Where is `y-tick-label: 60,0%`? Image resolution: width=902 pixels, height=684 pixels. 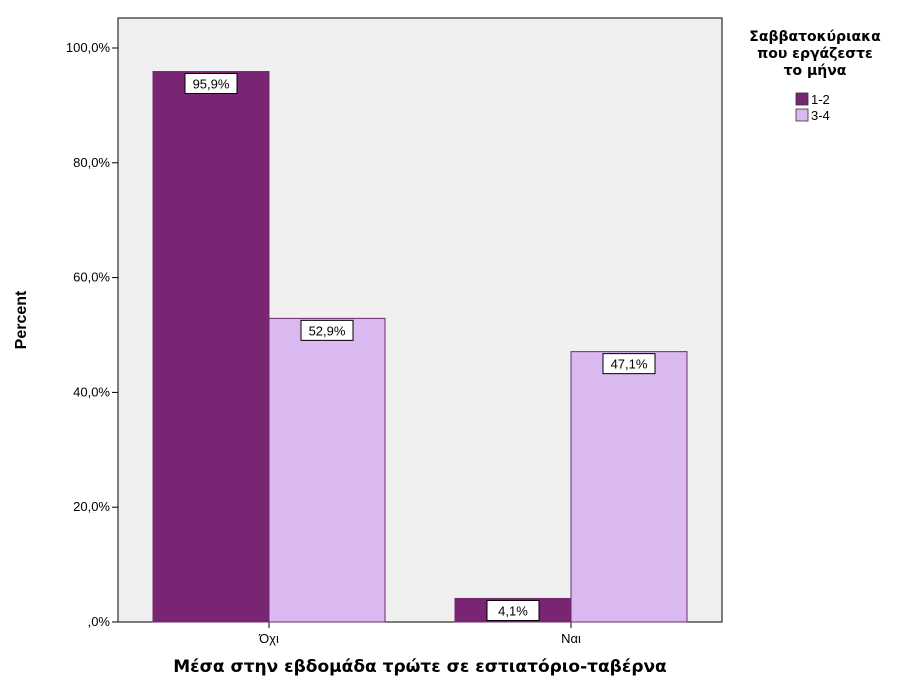
y-tick-label: 60,0% is located at coordinates (91, 277).